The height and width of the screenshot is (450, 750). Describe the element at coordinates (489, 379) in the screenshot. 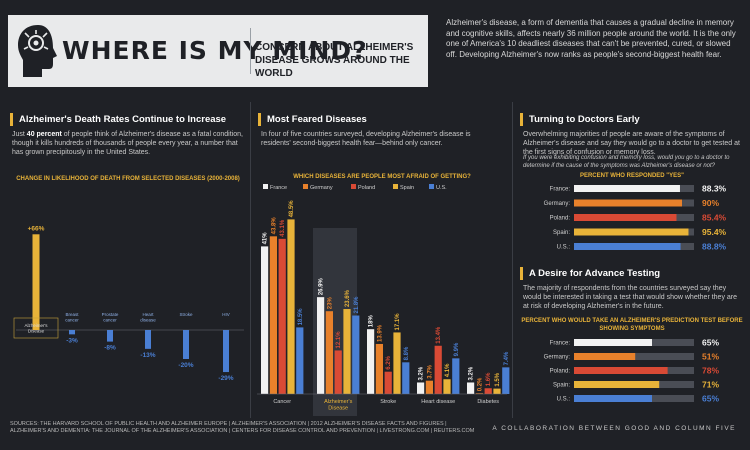

I see `bar-value-label: 1.6%` at that location.